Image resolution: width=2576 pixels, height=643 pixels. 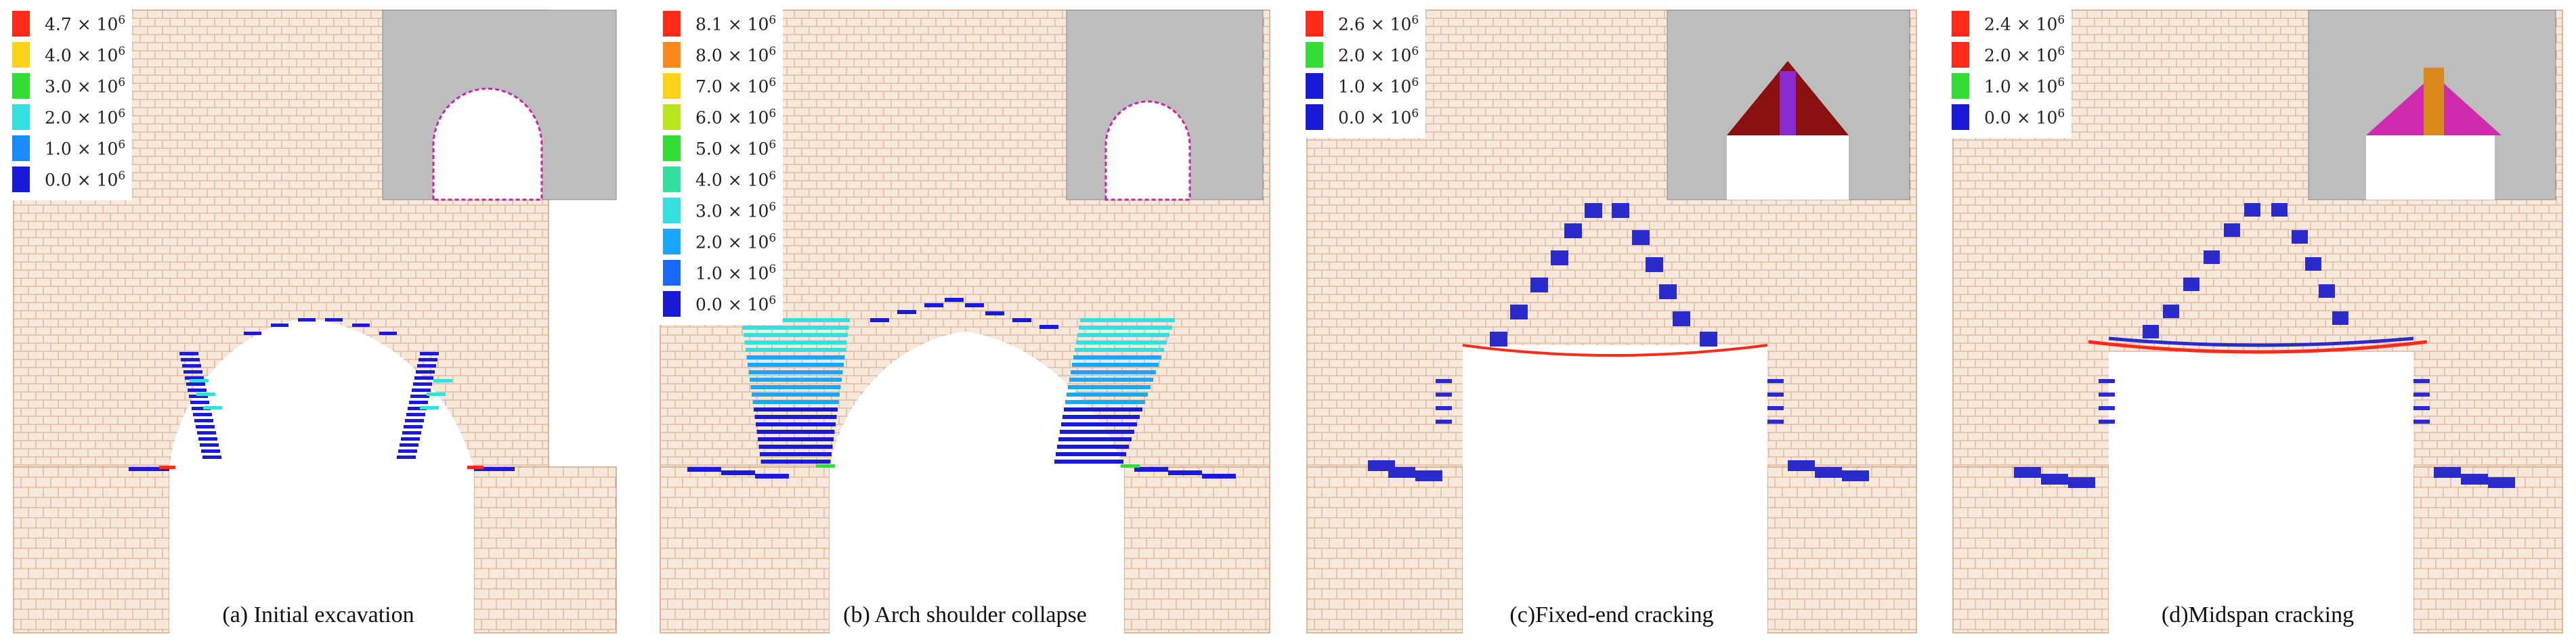 I want to click on legend-label: 8.1 × 106, so click(x=736, y=24).